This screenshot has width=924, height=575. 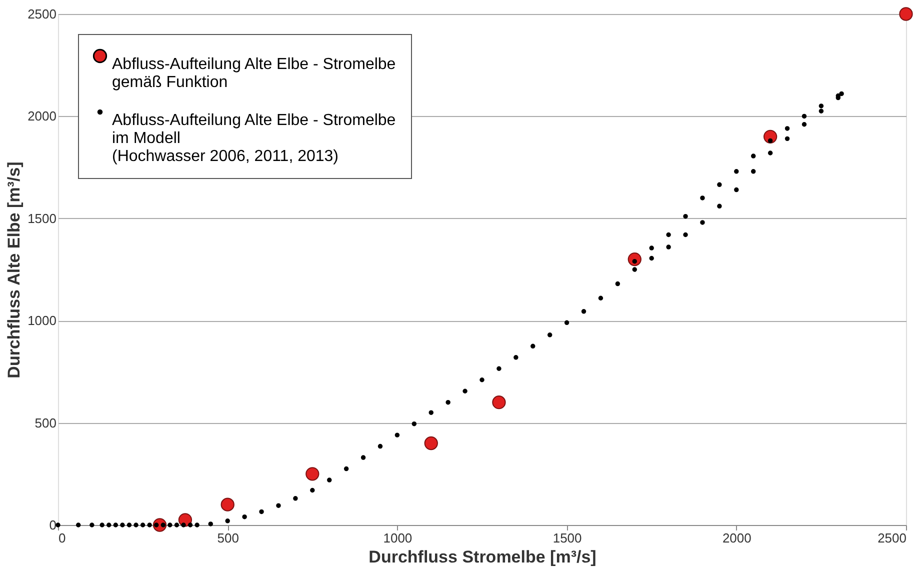 What do you see at coordinates (254, 138) in the screenshot?
I see `legend-label: Abfluss-Aufteilung Alte Elbe - Stromelbe im Modell (Hochwasser 2006, 2011, 2013)` at bounding box center [254, 138].